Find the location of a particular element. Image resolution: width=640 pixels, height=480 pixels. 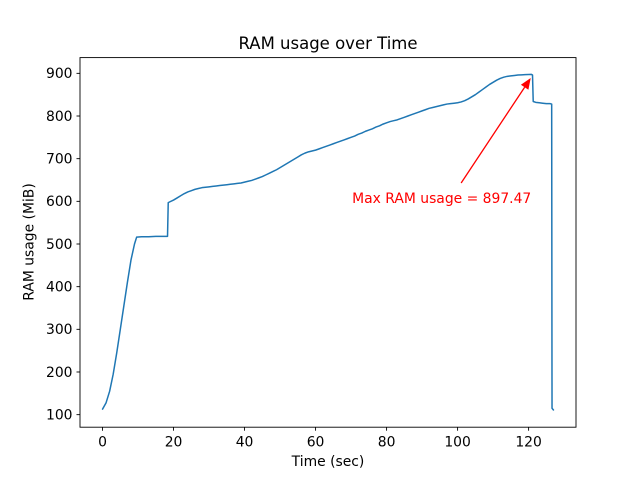

x-tick-label: 20 is located at coordinates (174, 443).